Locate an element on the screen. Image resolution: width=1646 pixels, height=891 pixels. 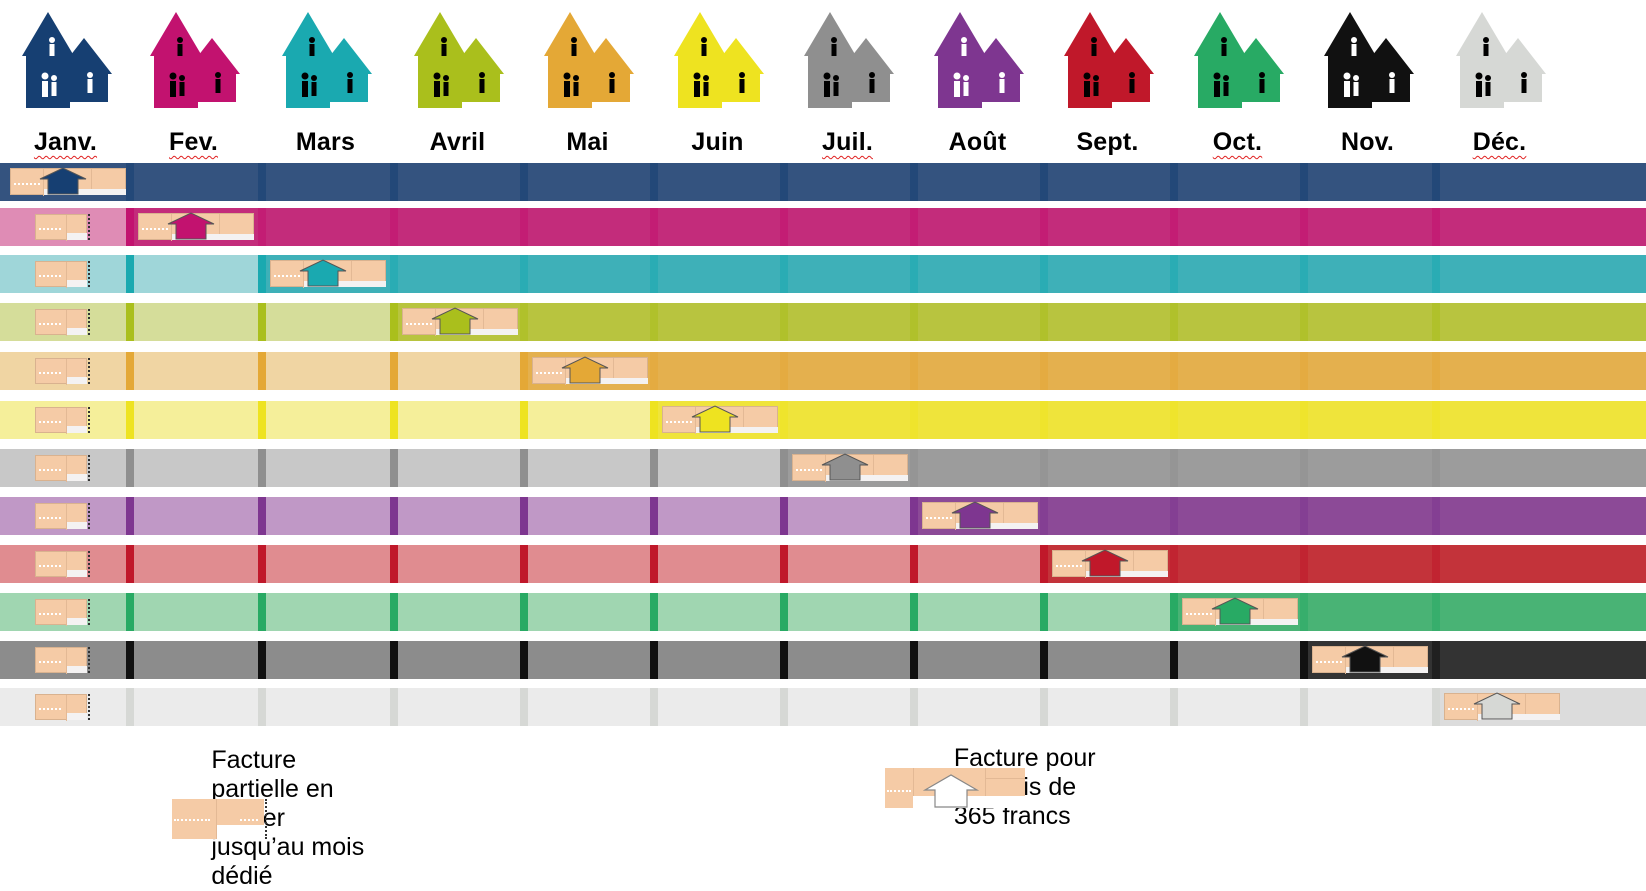
month-label: Déc. is located at coordinates (1499, 142).